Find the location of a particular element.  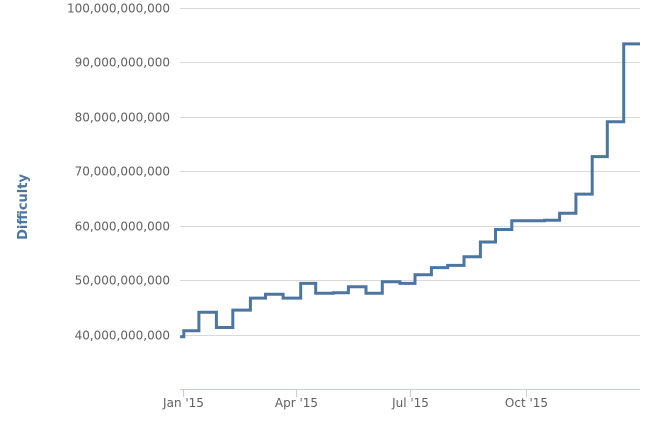

x-tick-label: Oct '15 is located at coordinates (526, 403).